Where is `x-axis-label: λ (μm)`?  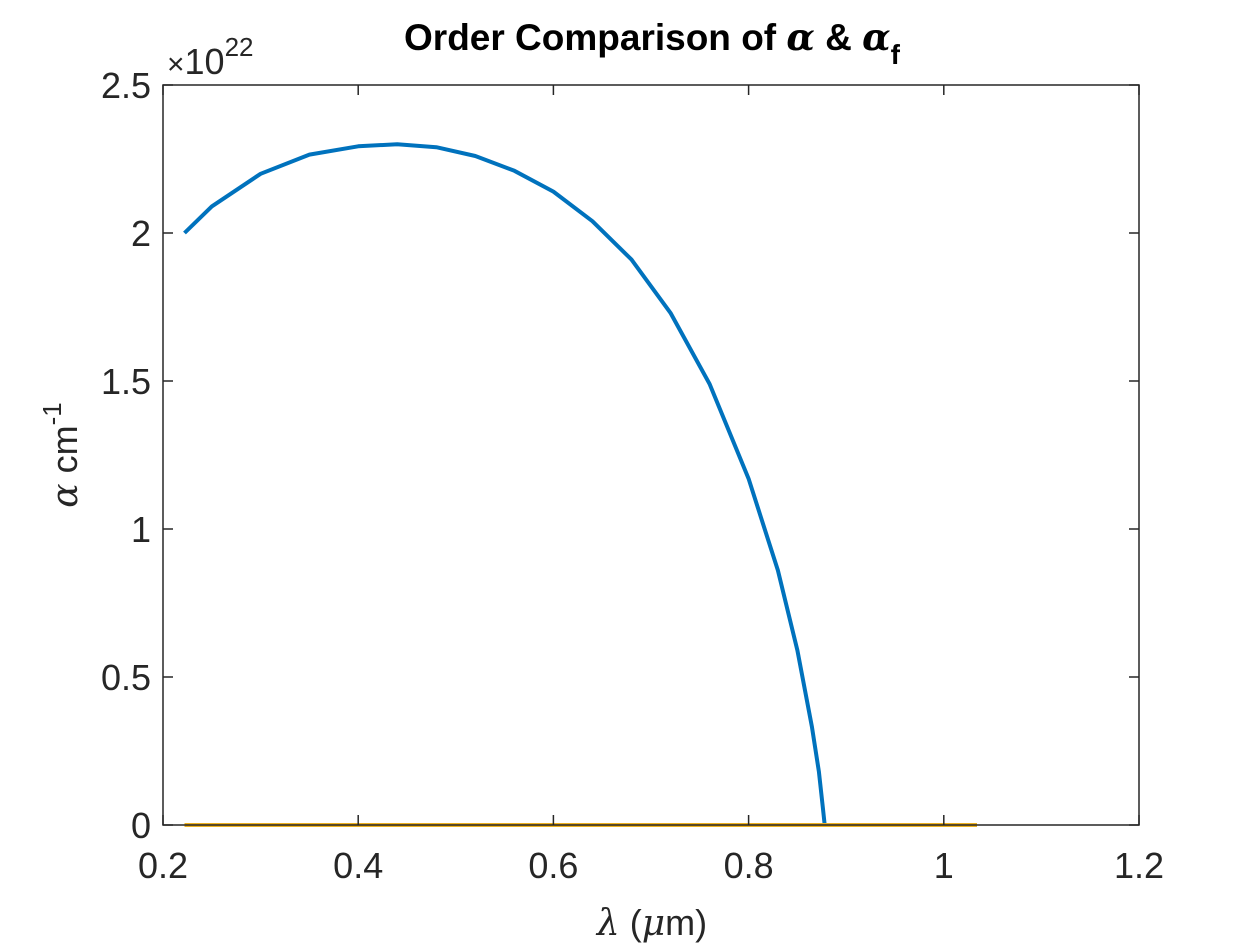 x-axis-label: λ (μm) is located at coordinates (651, 923).